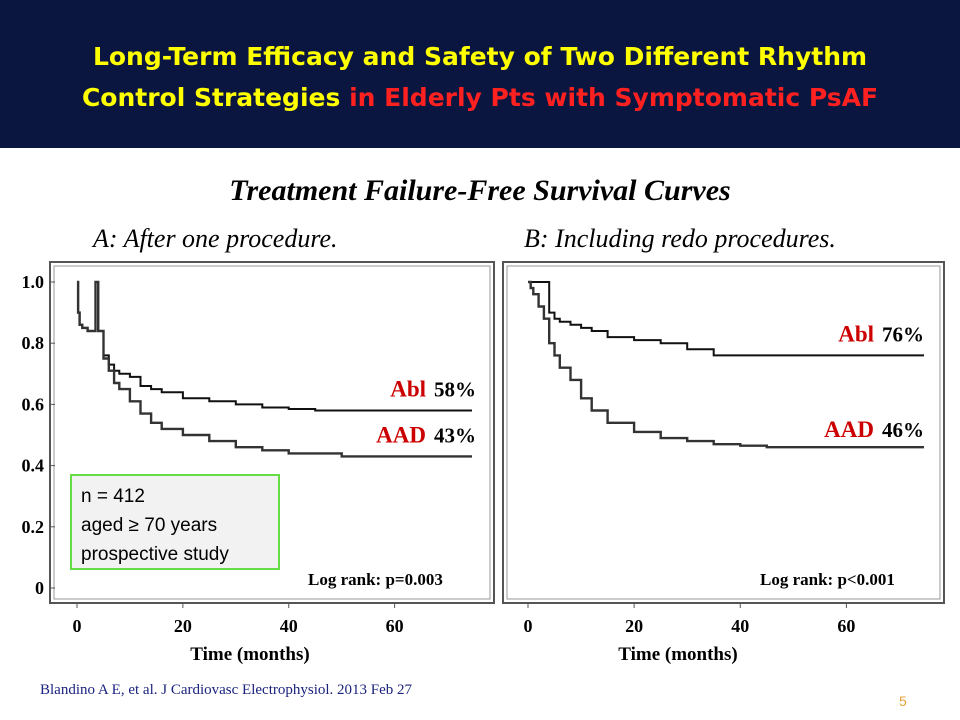  What do you see at coordinates (903, 334) in the screenshot?
I see `panel-b-label-abl-percent: 76%` at bounding box center [903, 334].